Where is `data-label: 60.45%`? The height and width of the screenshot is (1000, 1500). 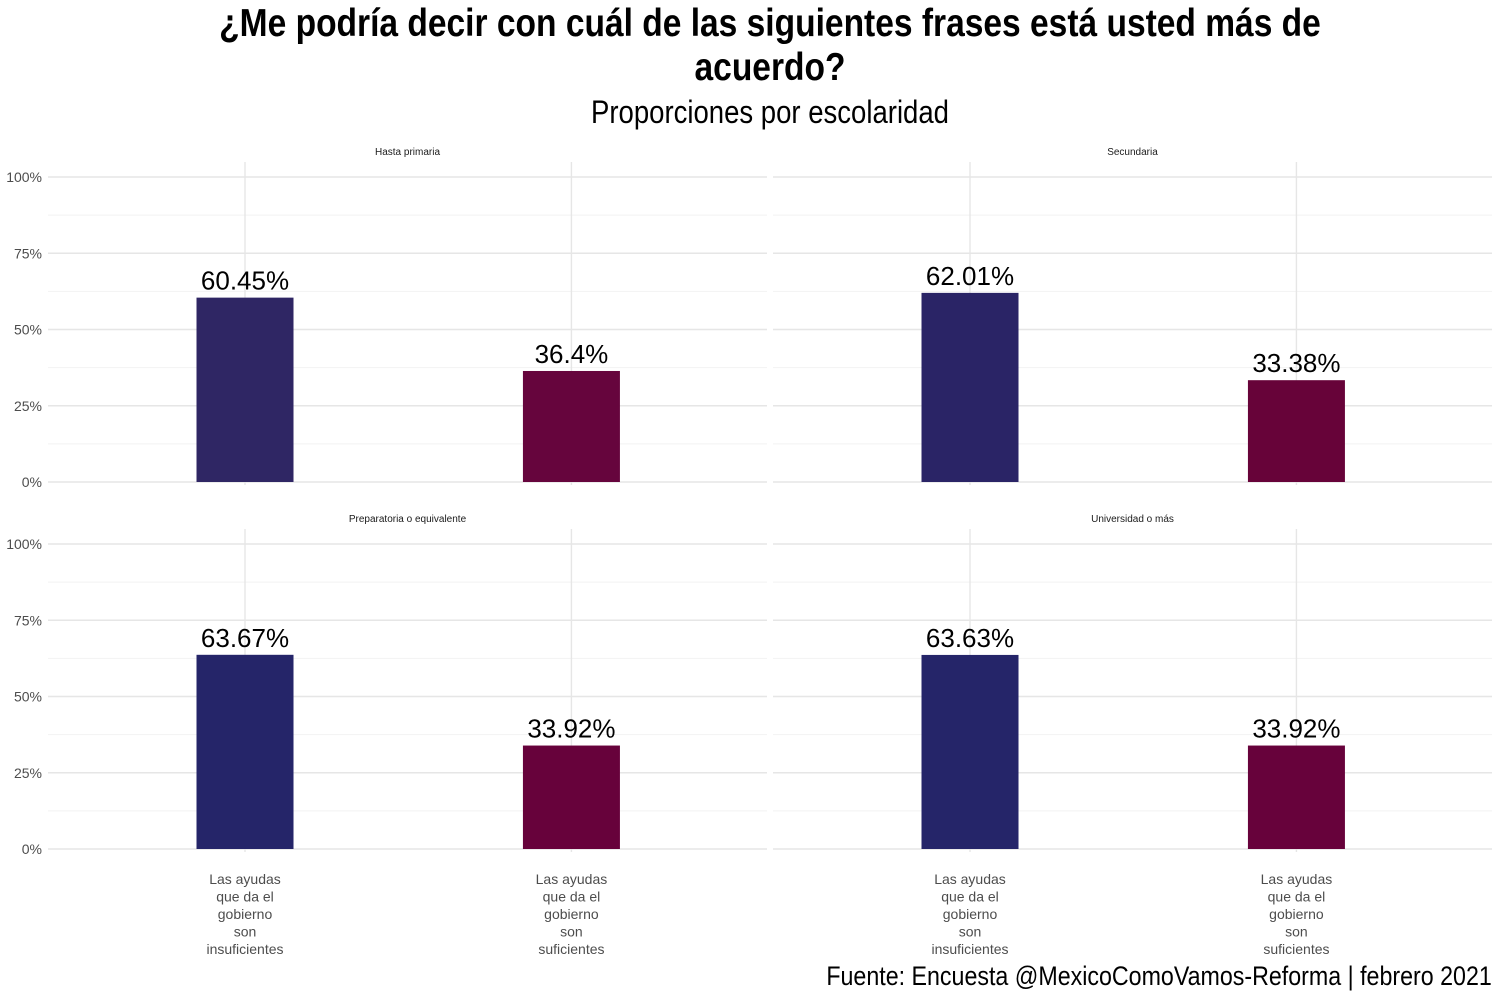
data-label: 60.45% is located at coordinates (245, 281).